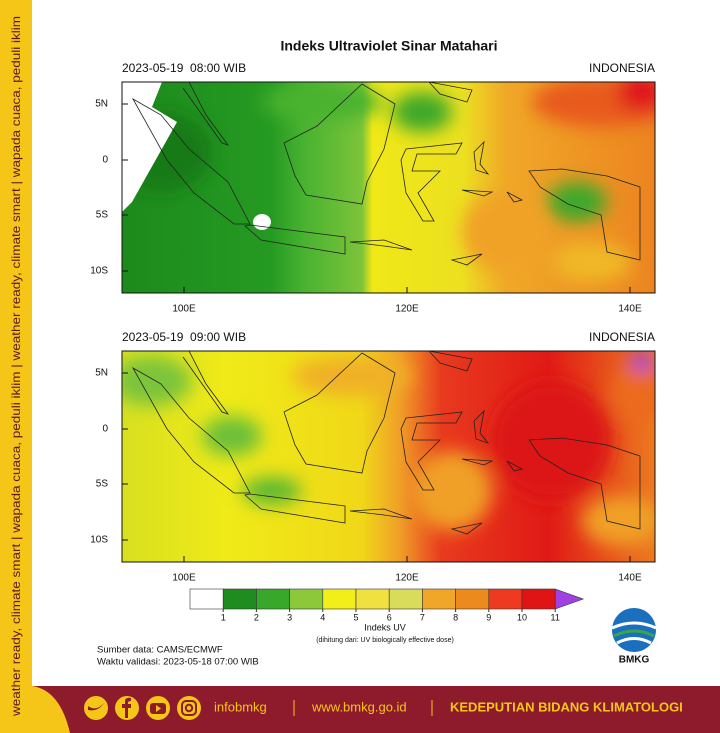 The height and width of the screenshot is (733, 720). I want to click on colorbar-title: Indeks UV, so click(385, 627).